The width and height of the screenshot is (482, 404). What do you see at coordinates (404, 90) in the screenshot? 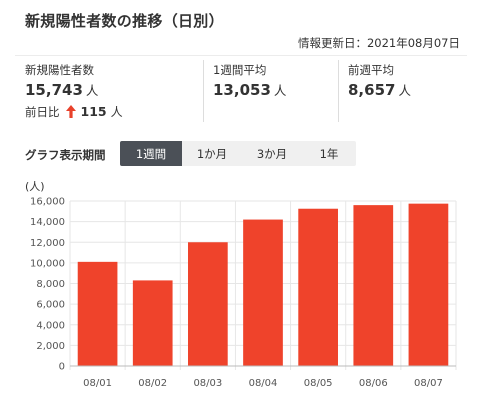
I see `previous-week-average-unit: 人` at bounding box center [404, 90].